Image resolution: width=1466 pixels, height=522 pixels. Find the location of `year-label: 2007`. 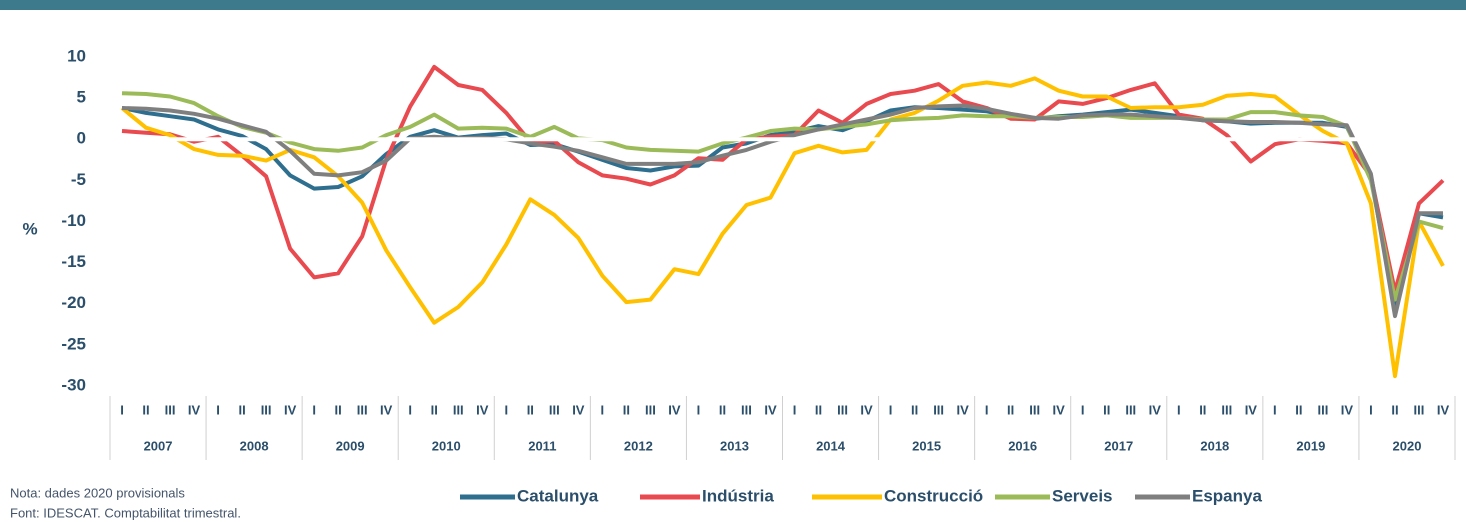

year-label: 2007 is located at coordinates (158, 445).